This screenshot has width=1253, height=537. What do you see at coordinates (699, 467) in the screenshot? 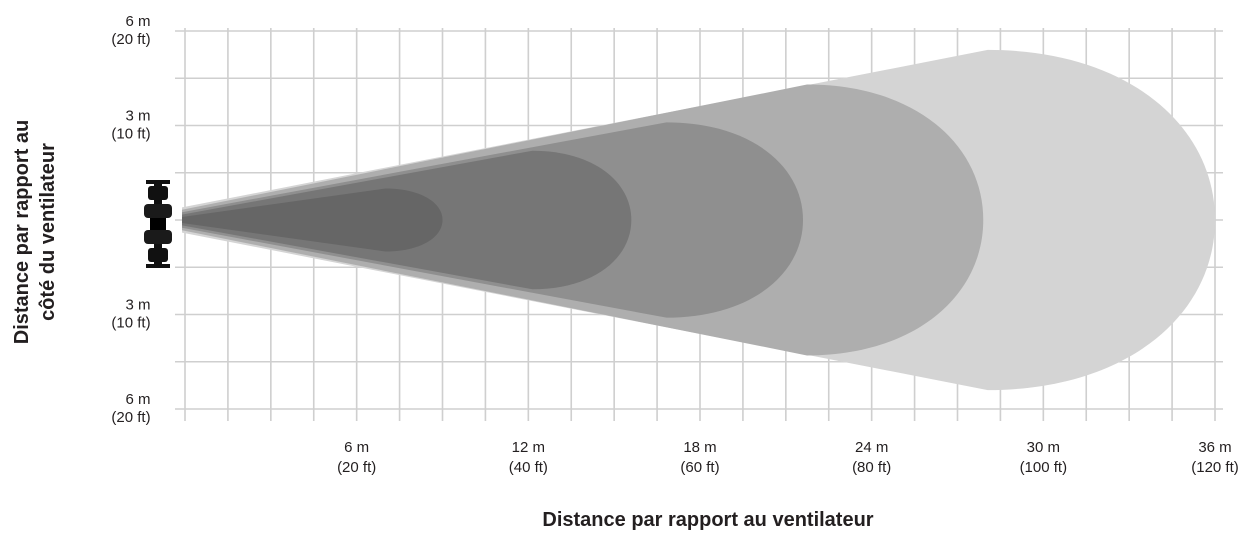
I see `x-tick-label: (60 ft)` at bounding box center [699, 467].